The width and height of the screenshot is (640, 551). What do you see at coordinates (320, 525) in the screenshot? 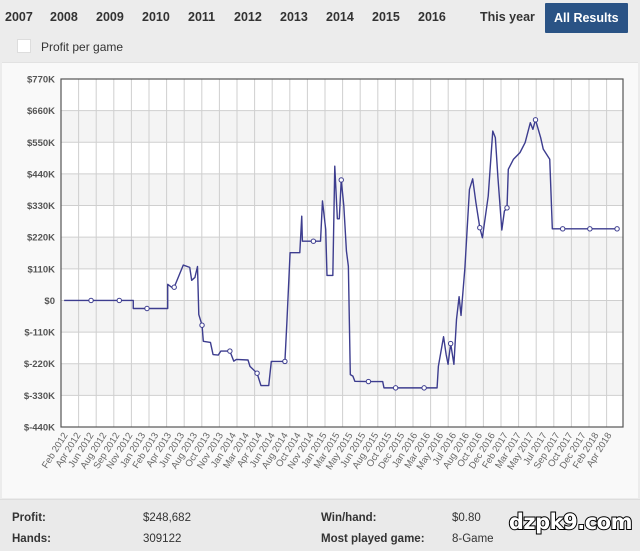
I see `stats-panel` at bounding box center [320, 525].